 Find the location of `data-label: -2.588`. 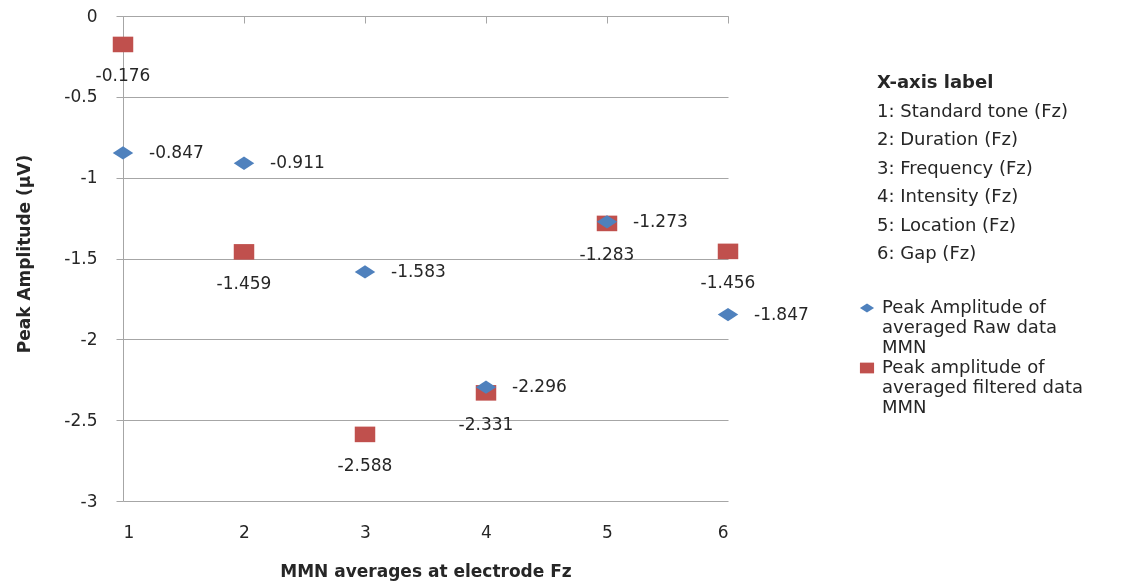

data-label: -2.588 is located at coordinates (365, 465).